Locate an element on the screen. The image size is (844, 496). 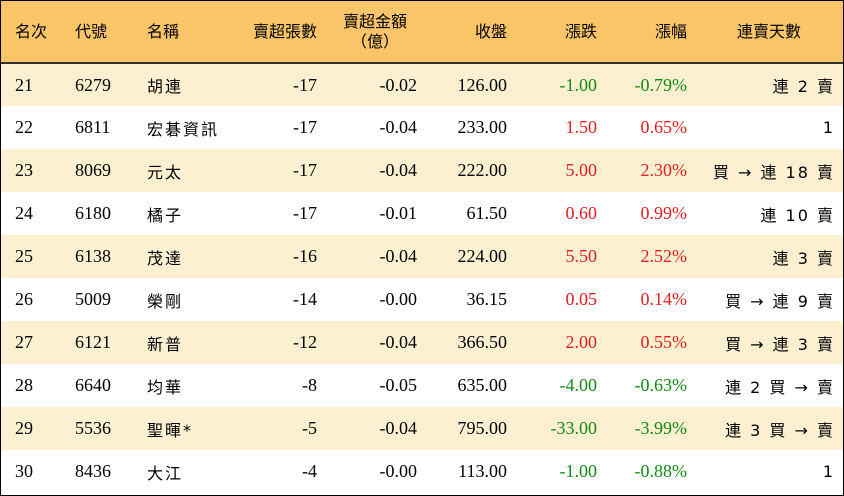
name-cell: 大江 is located at coordinates (165, 473).